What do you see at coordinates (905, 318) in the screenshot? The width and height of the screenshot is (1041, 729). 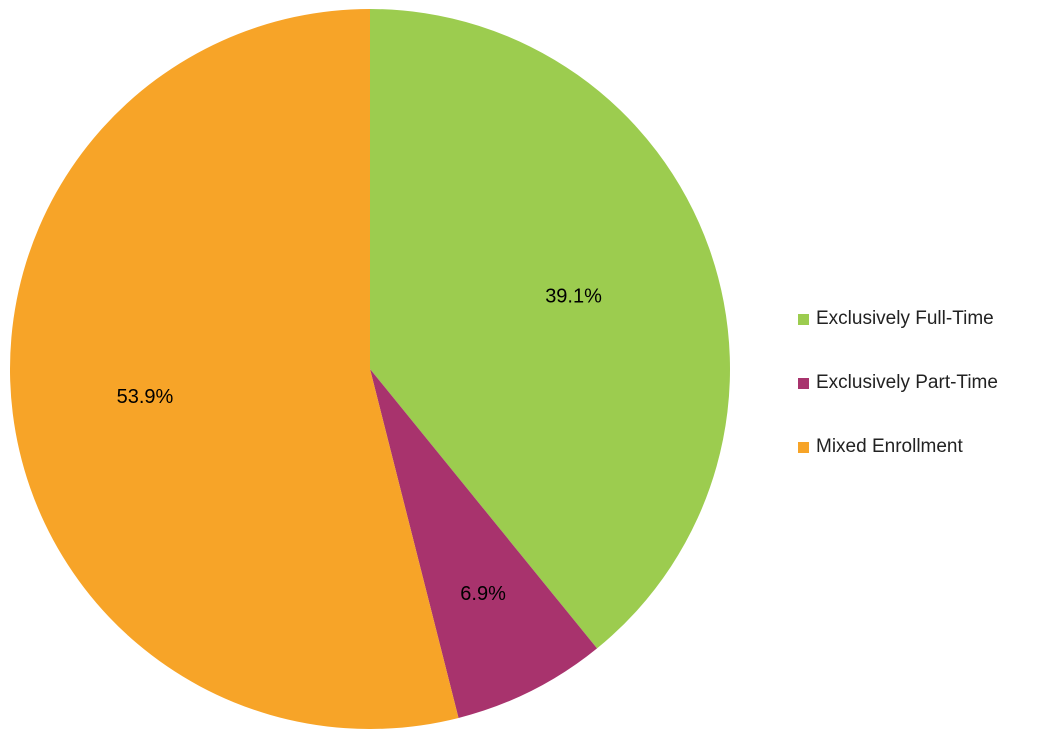 I see `legend-label-exclusively-full-time: Exclusively Full-Time` at bounding box center [905, 318].